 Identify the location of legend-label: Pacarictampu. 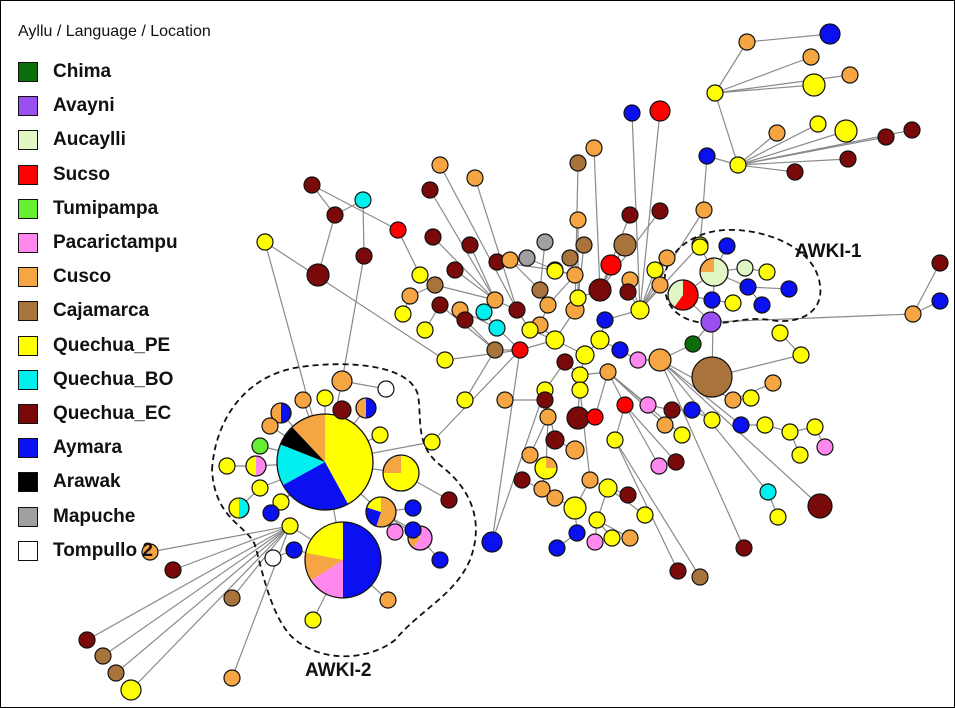
(115, 243).